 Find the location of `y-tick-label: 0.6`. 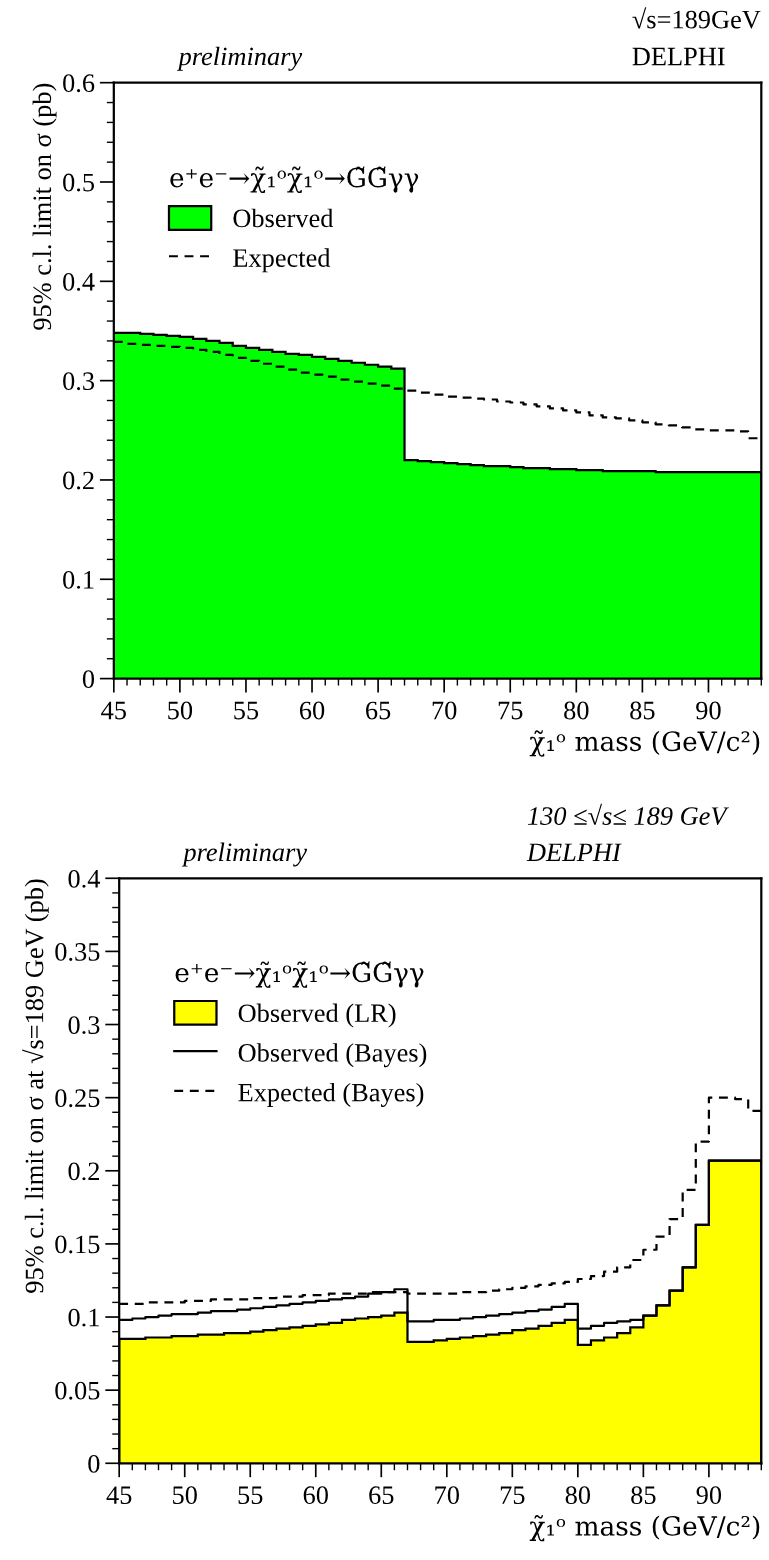

y-tick-label: 0.6 is located at coordinates (79, 83).